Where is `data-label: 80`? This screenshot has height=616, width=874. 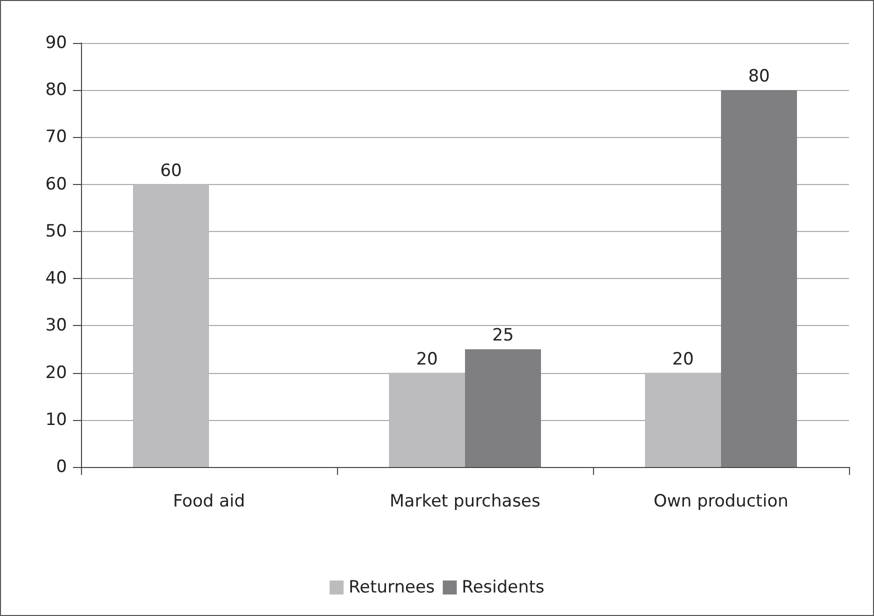 data-label: 80 is located at coordinates (759, 76).